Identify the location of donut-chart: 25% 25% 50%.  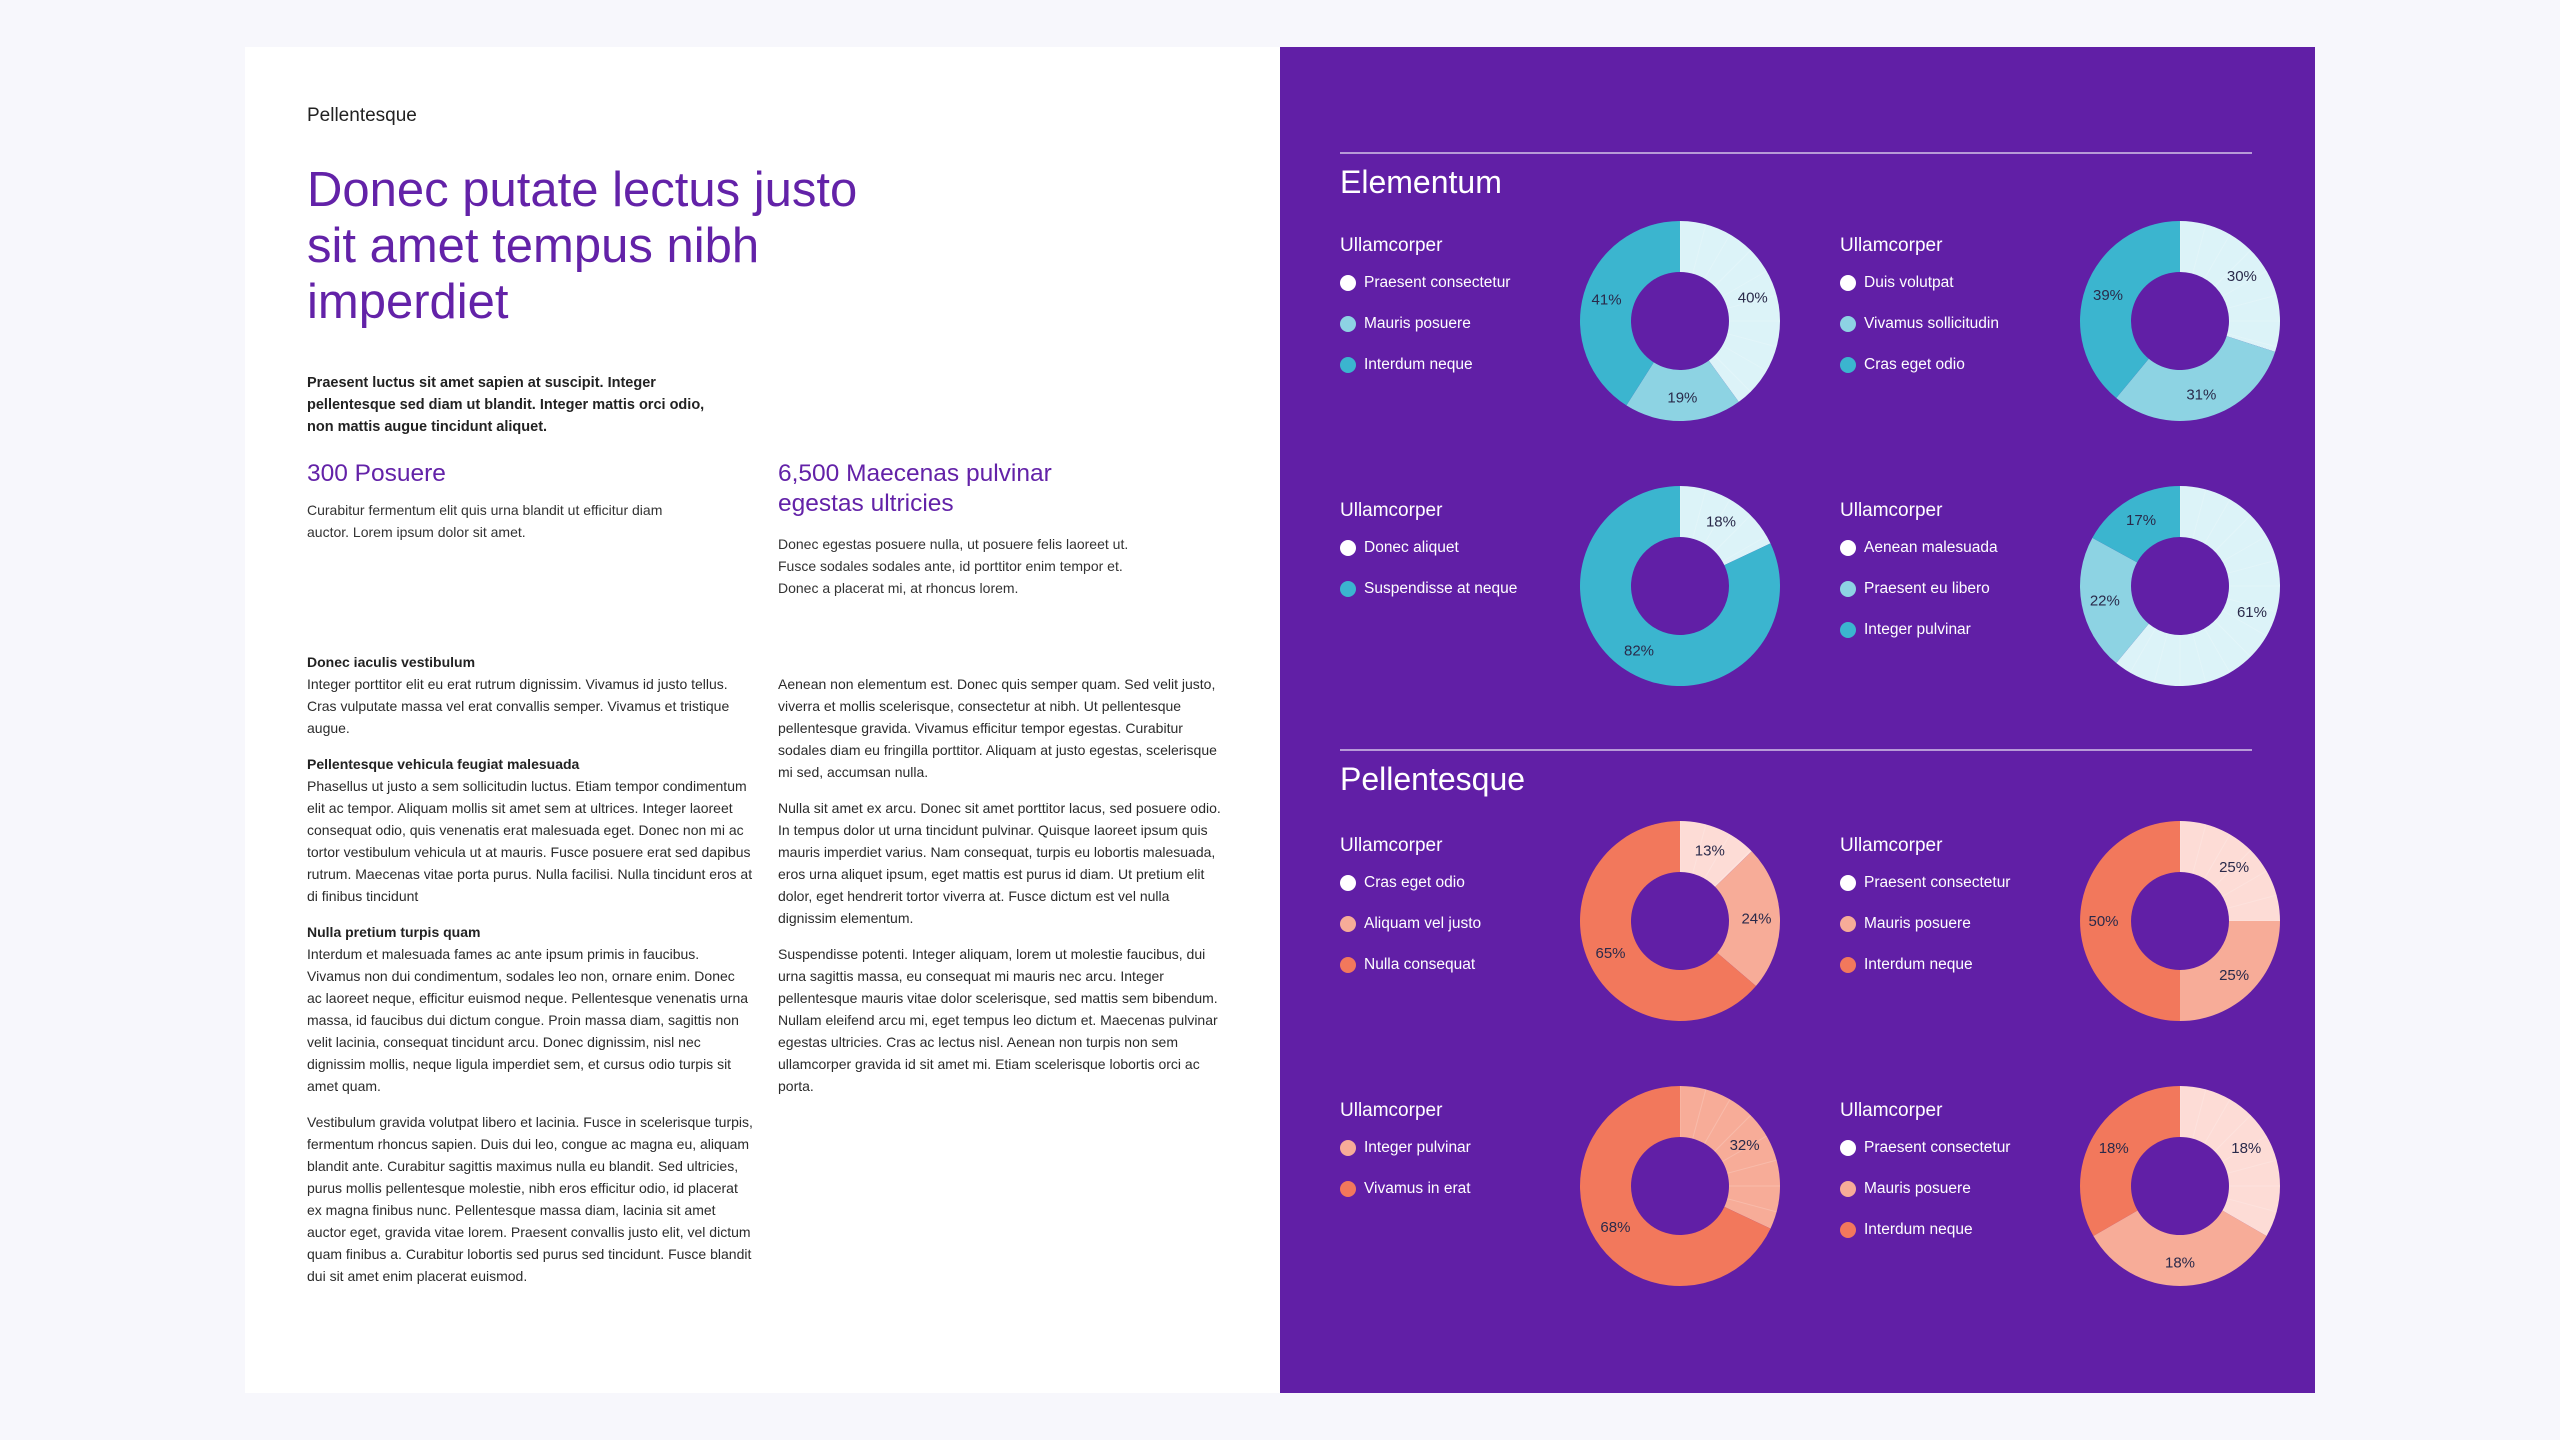
(2180, 921).